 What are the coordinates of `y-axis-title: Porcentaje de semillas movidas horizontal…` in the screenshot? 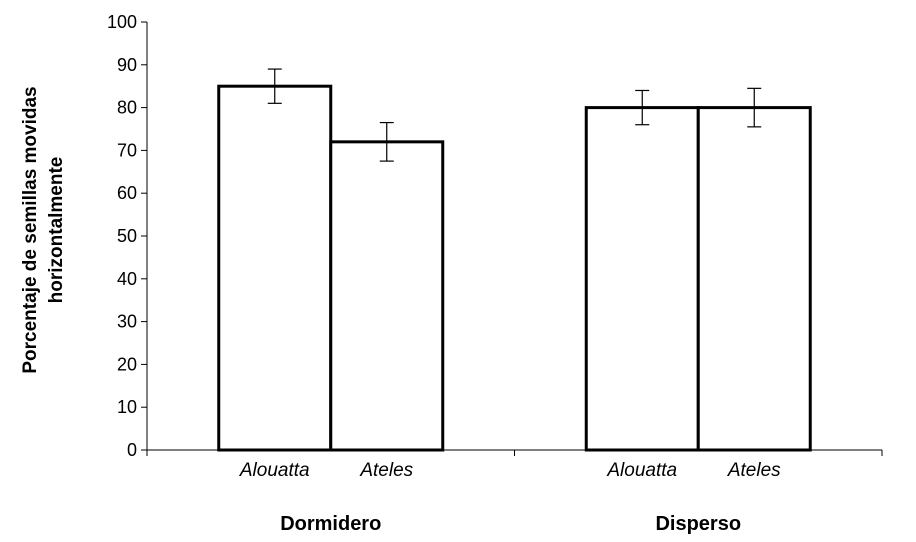 It's located at (43, 229).